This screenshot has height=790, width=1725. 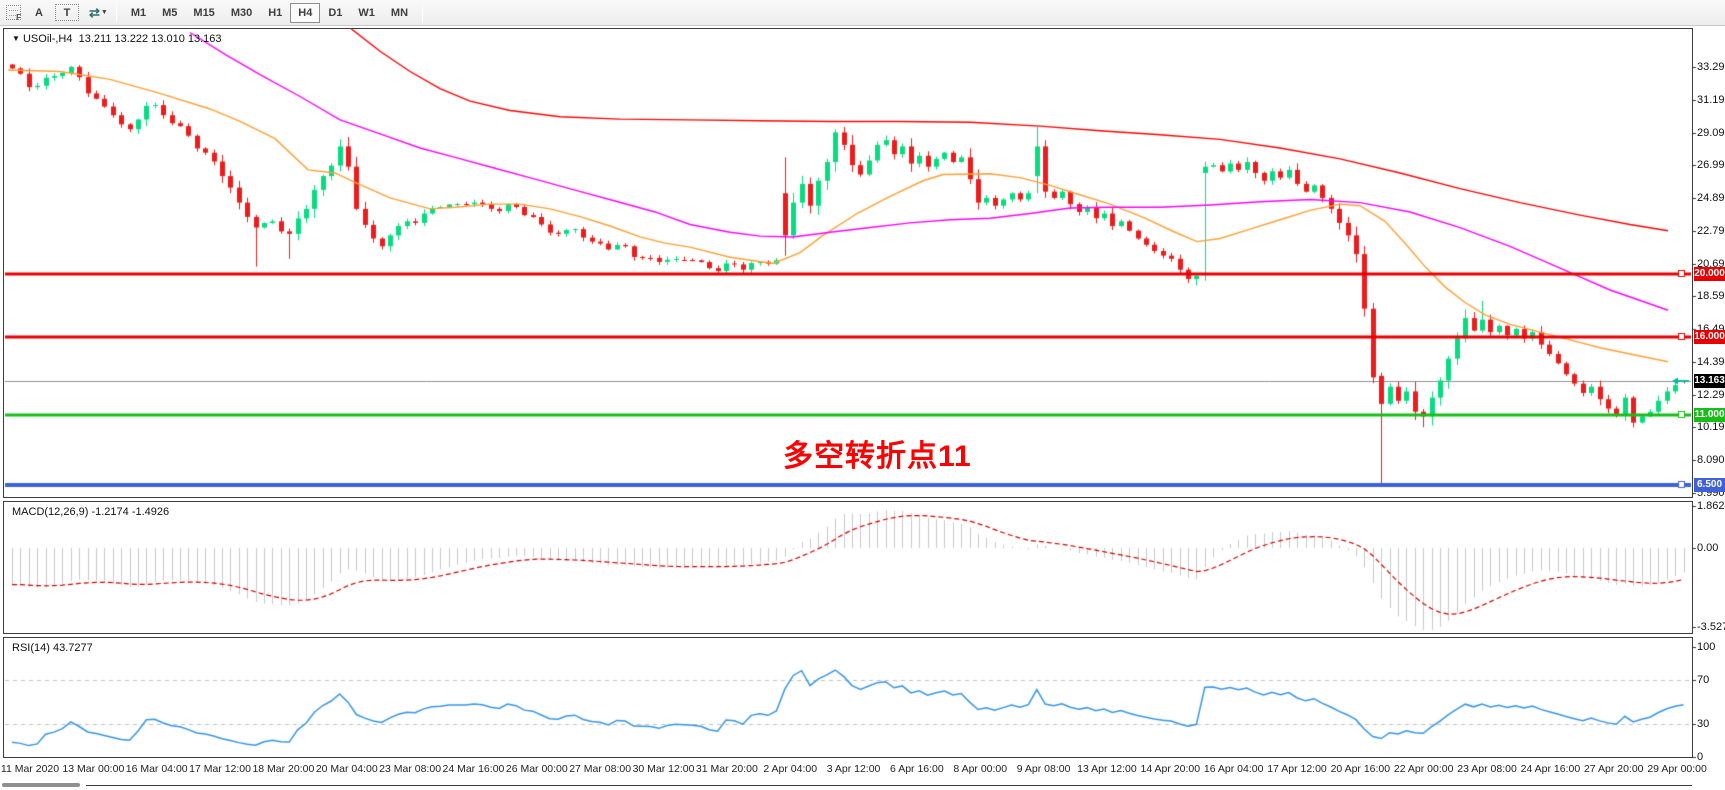 I want to click on price-tick: 18.590, so click(x=1711, y=296).